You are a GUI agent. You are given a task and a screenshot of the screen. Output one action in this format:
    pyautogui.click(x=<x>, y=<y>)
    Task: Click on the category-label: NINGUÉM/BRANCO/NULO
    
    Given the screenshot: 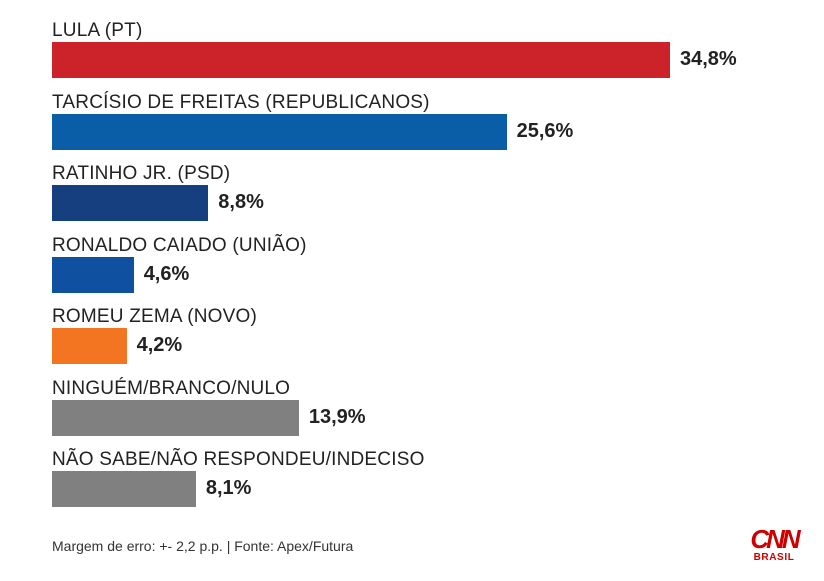 What is the action you would take?
    pyautogui.click(x=171, y=388)
    